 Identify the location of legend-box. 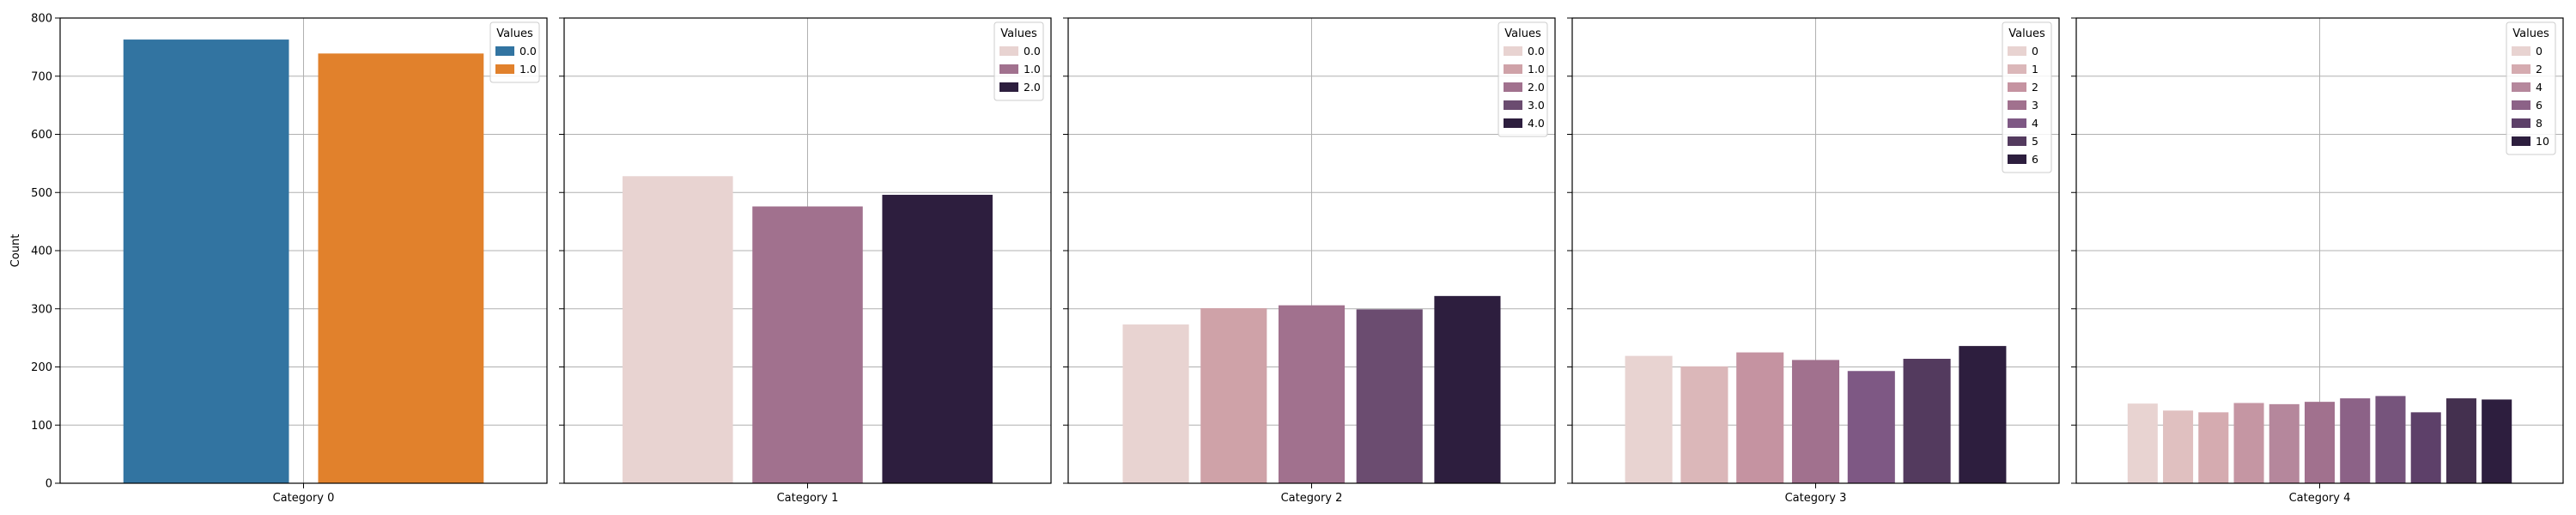
(2026, 97).